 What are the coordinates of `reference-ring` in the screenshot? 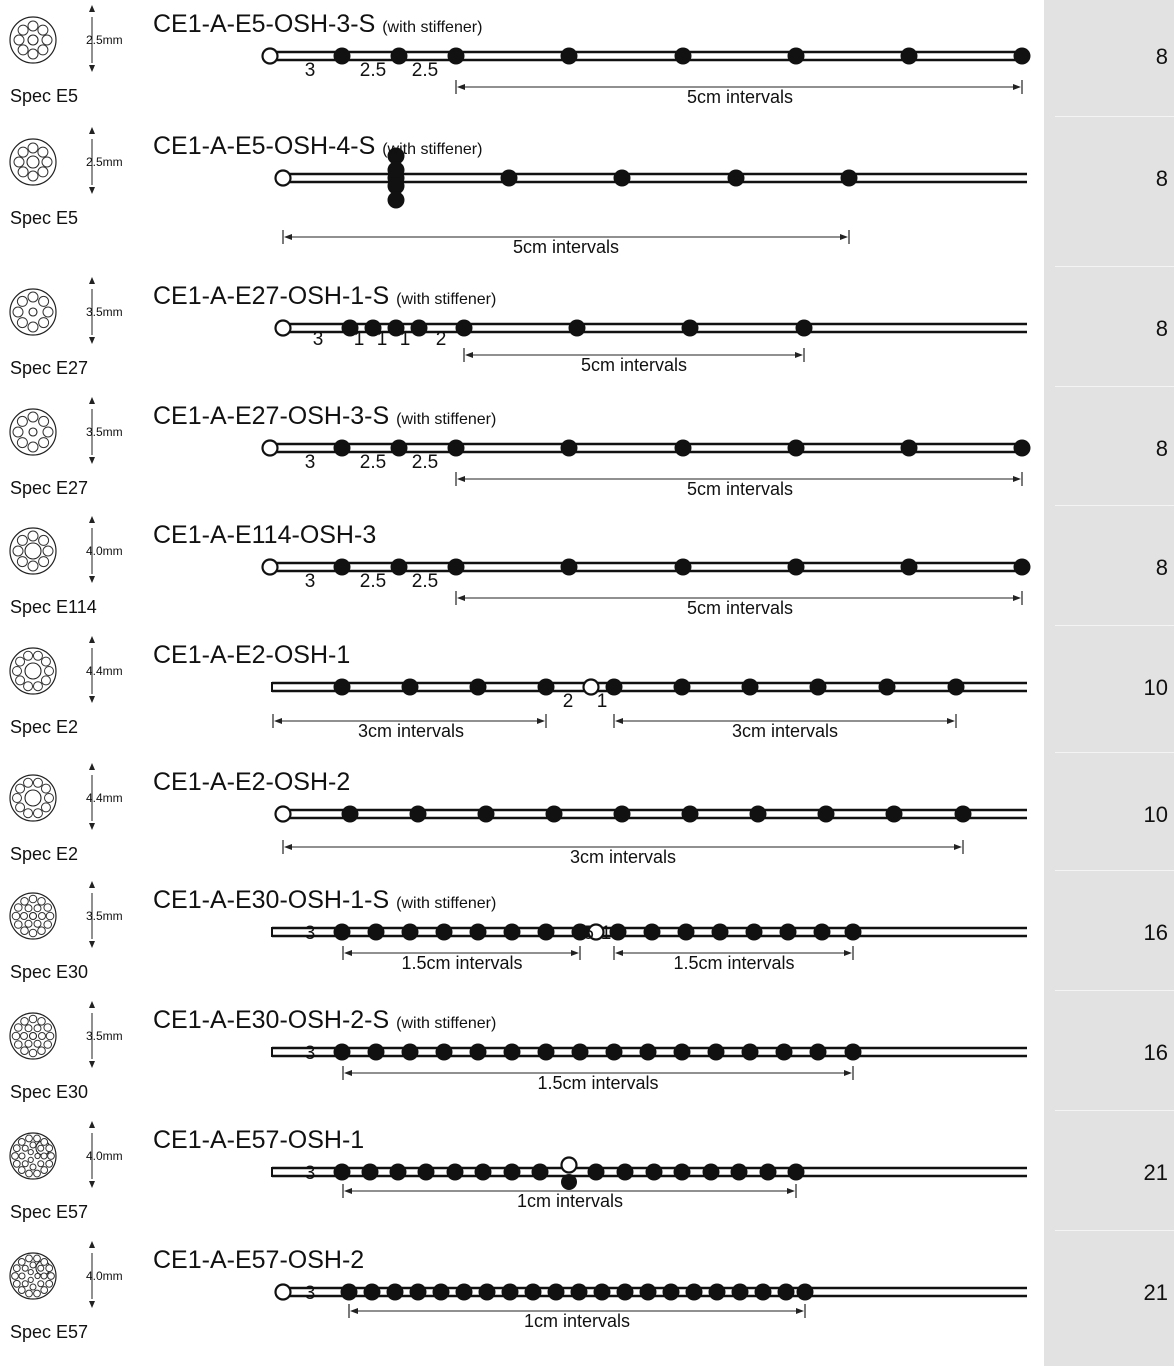 It's located at (591, 687).